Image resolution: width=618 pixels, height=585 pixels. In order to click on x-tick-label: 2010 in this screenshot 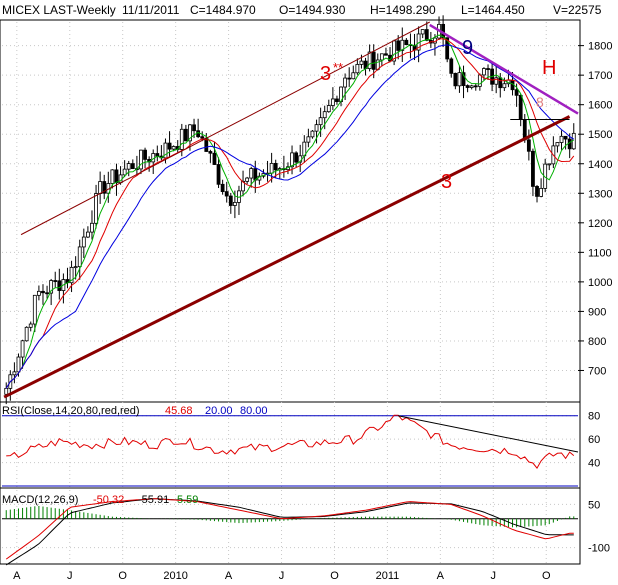, I will do `click(175, 576)`.